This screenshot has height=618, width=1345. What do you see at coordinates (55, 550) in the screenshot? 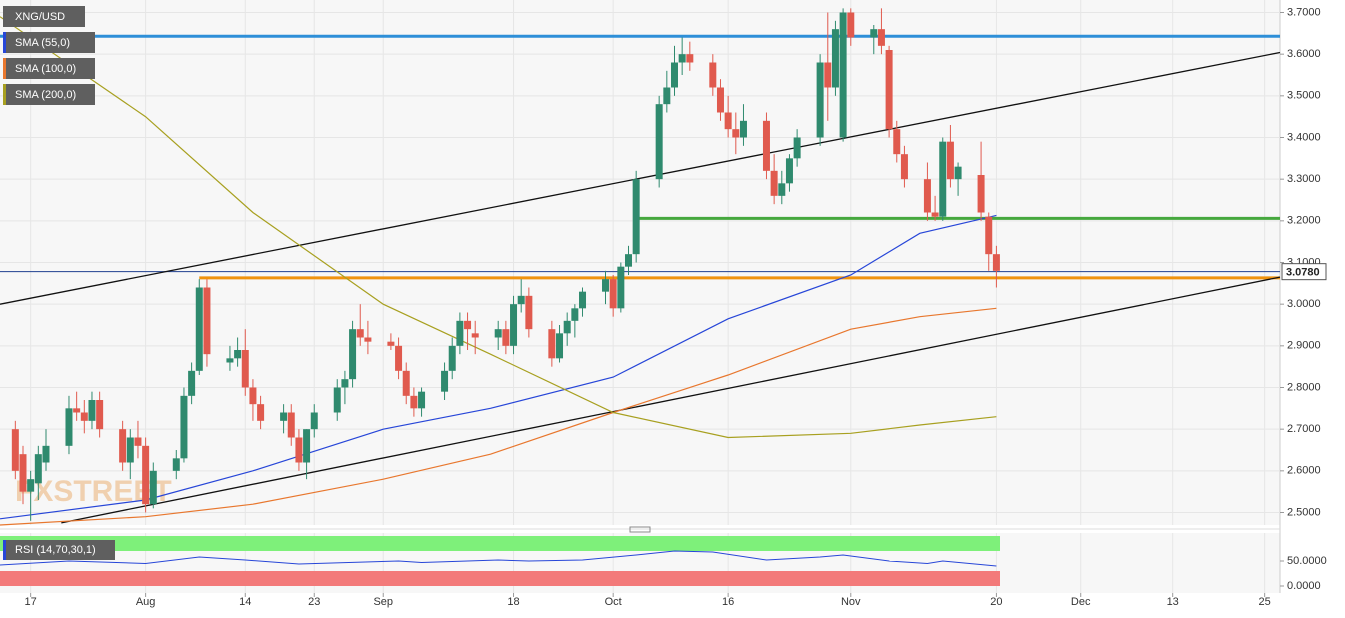
I see `rsi-label: RSI (14,70,30,1)` at bounding box center [55, 550].